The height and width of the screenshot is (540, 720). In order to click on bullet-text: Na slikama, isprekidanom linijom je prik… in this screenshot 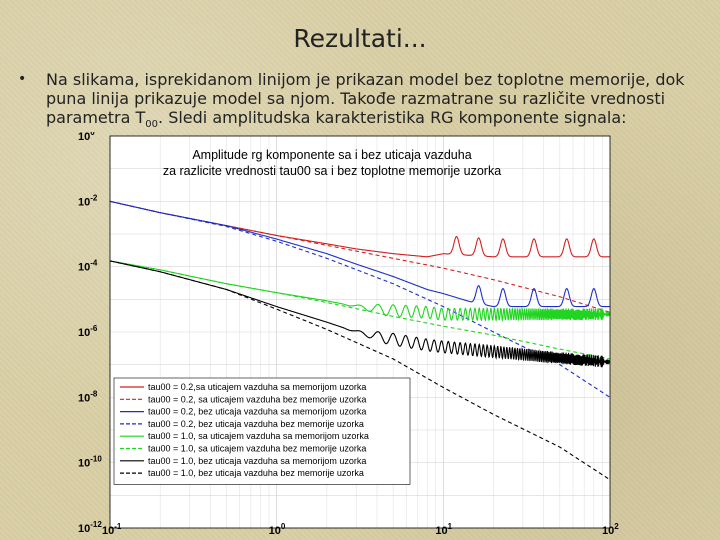, I will do `click(376, 102)`.